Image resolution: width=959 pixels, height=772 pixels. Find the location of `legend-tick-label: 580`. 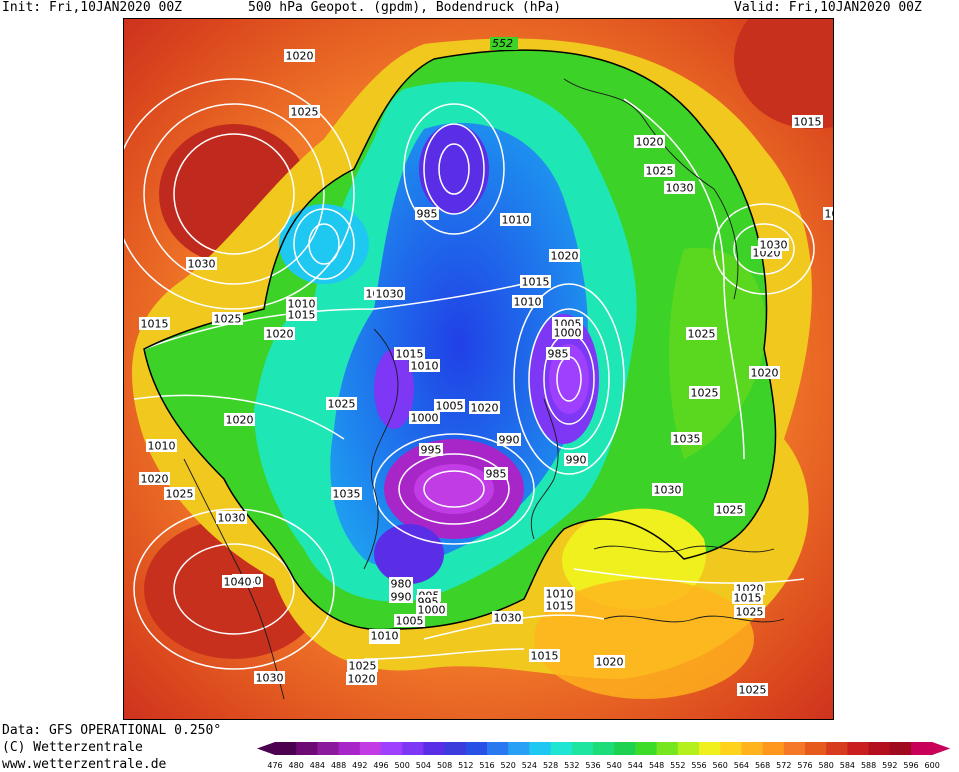

legend-tick-label: 580 is located at coordinates (826, 765).